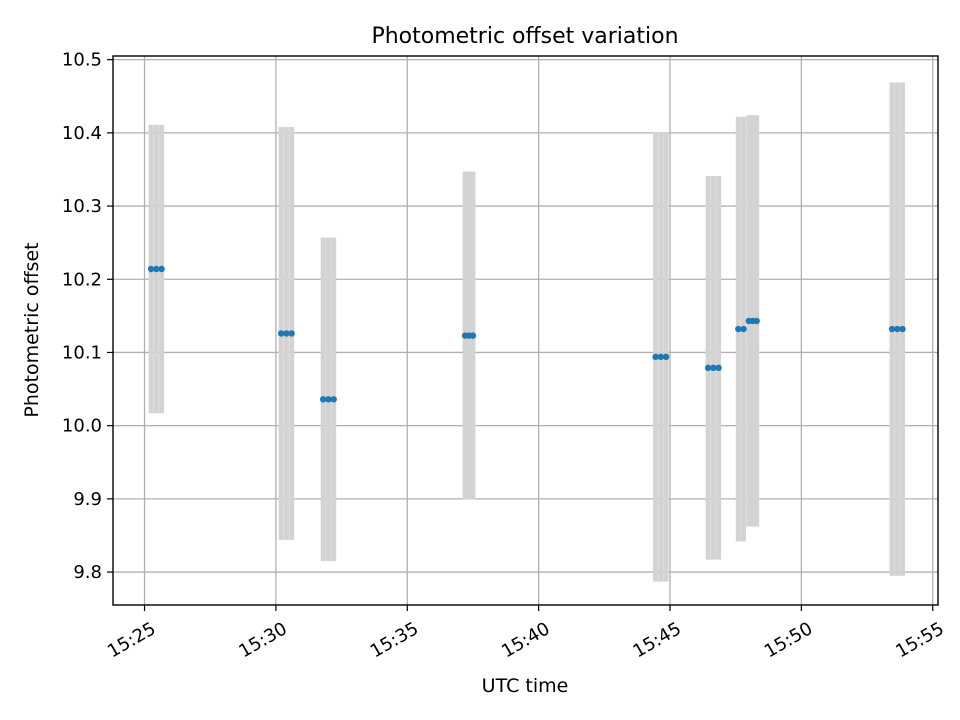 This screenshot has height=720, width=960. I want to click on y-tick-label: 10.3, so click(82, 206).